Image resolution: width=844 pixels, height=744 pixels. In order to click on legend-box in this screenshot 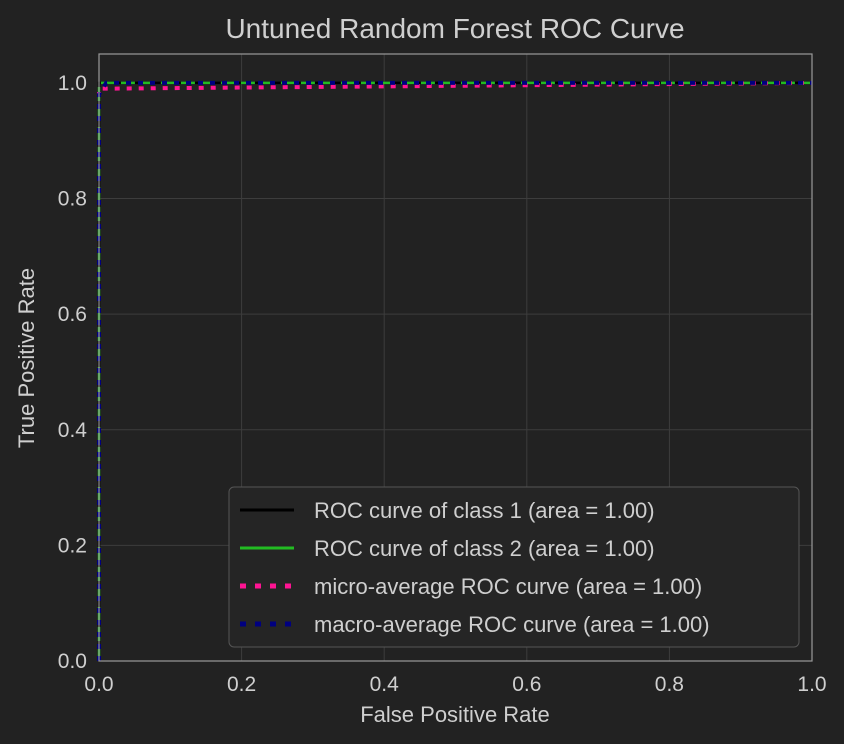, I will do `click(514, 567)`.